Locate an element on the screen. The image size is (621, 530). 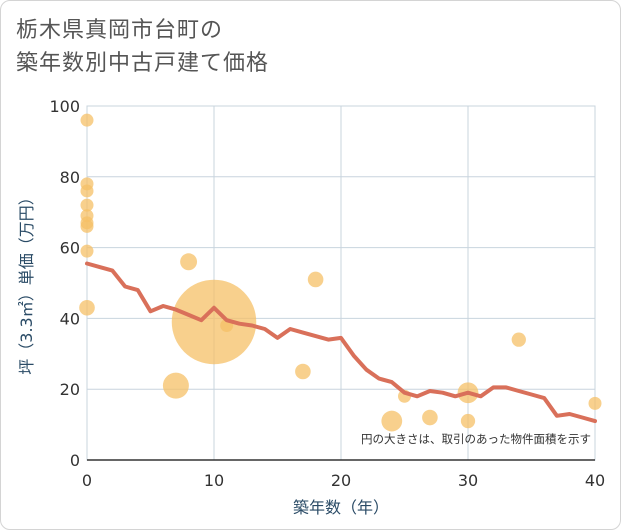
y-tick-label: 60 is located at coordinates (70, 248).